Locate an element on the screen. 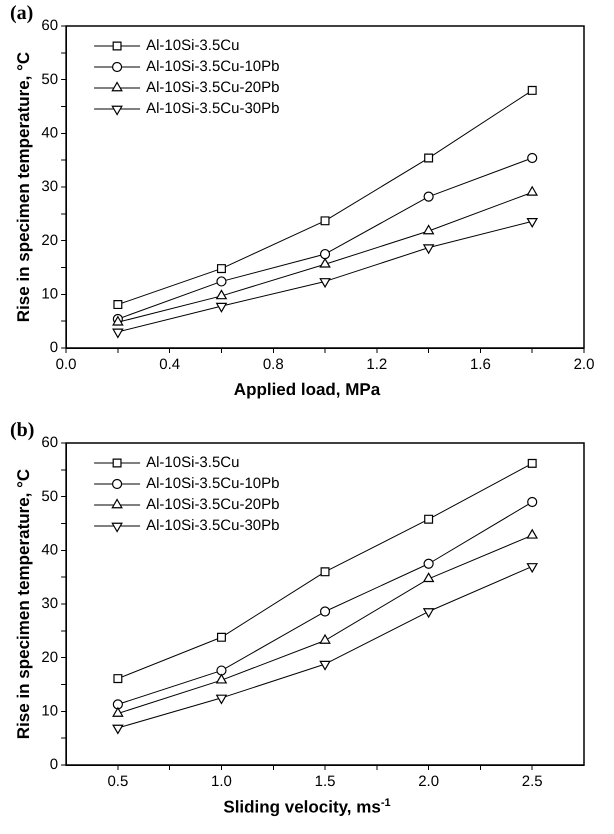  x-tick-label: 2.5 is located at coordinates (532, 781).